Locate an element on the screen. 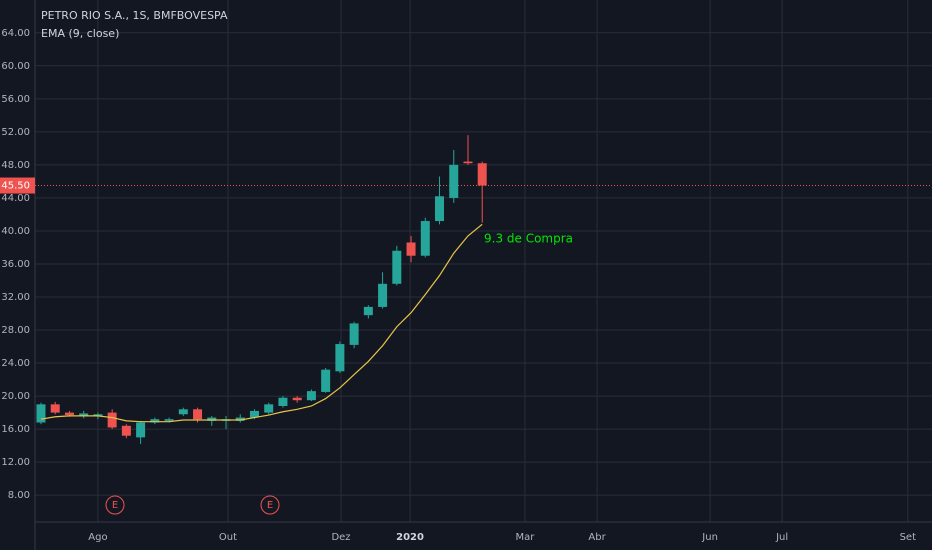 This screenshot has width=932, height=550. y-tick-label: 40.00 is located at coordinates (15, 231).